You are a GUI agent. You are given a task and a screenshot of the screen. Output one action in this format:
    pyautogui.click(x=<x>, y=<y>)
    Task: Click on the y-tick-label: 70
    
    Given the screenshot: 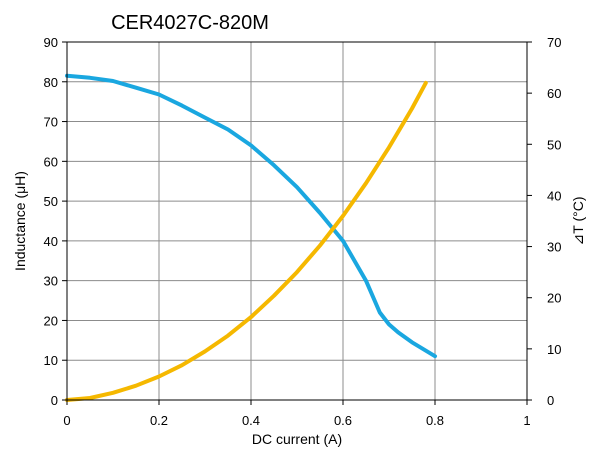 What is the action you would take?
    pyautogui.click(x=51, y=122)
    